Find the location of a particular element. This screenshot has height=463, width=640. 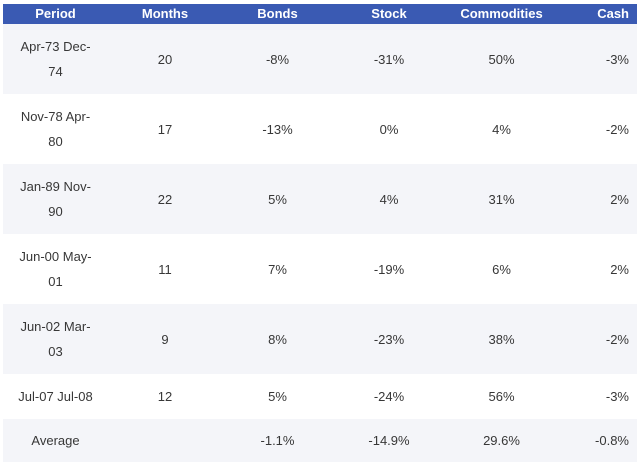

cell-commodities: 56% is located at coordinates (501, 396).